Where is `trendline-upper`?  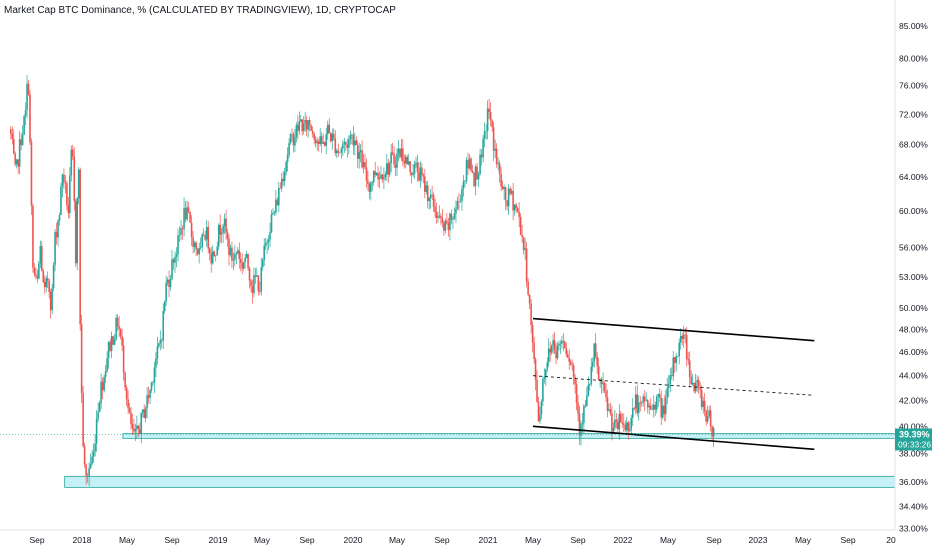
trendline-upper is located at coordinates (673, 329).